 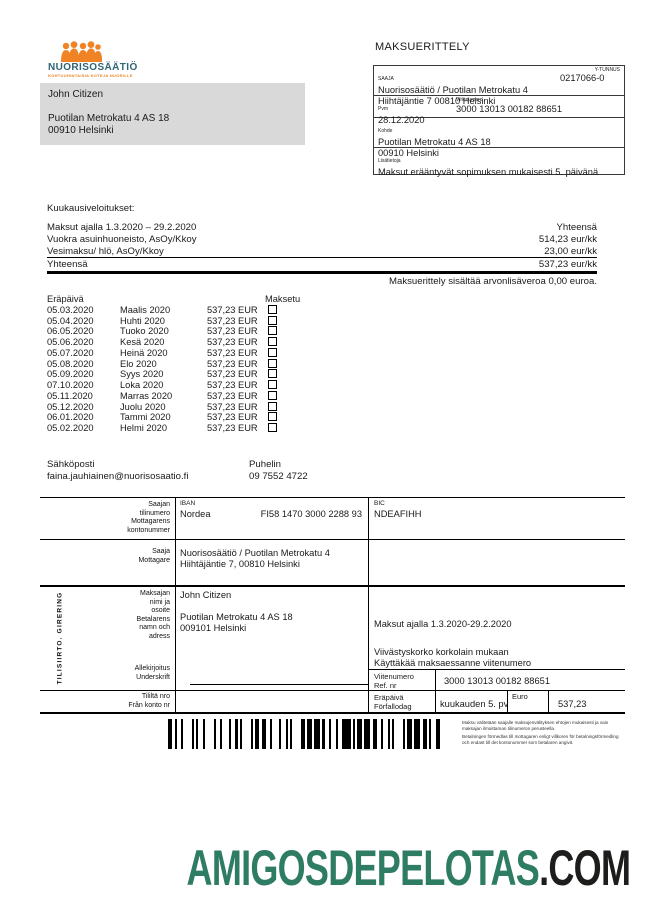 What do you see at coordinates (408, 153) in the screenshot?
I see `kohde-line2: 00910 Helsinki` at bounding box center [408, 153].